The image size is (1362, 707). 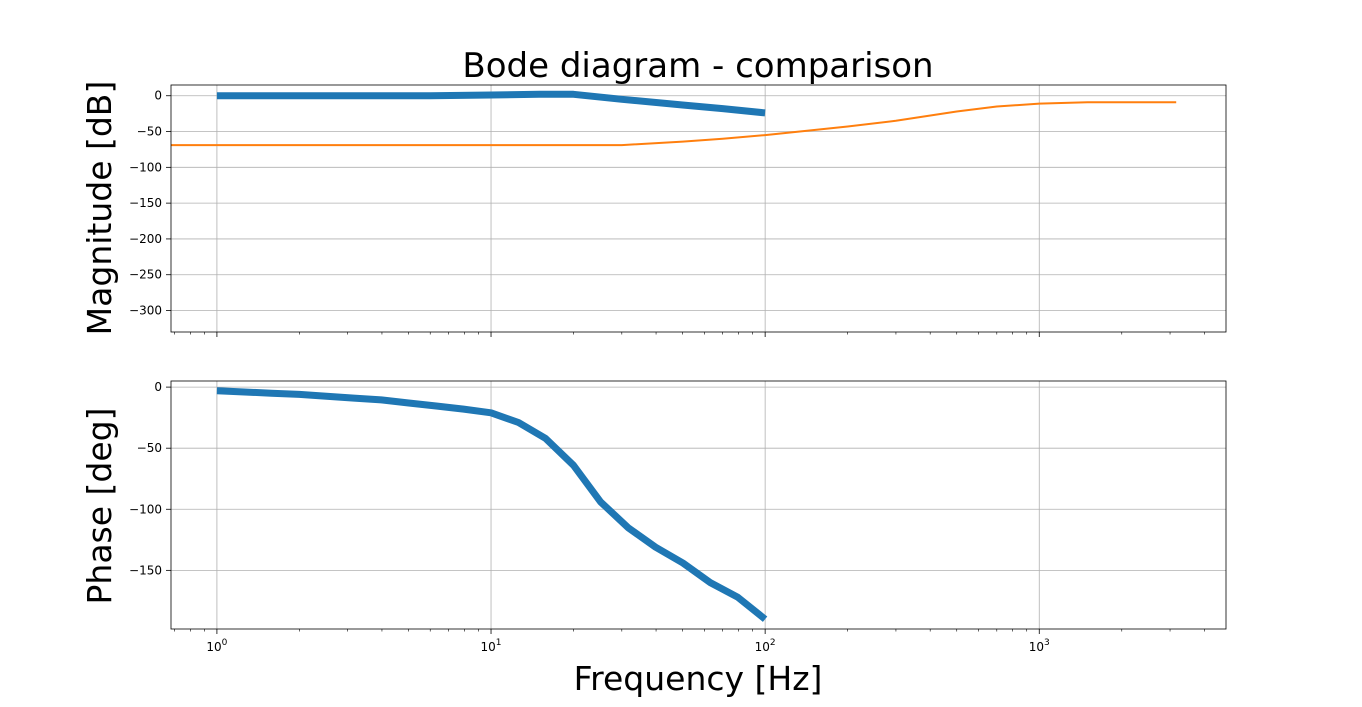 I want to click on magnitude-ytick-label: 0, so click(x=158, y=96).